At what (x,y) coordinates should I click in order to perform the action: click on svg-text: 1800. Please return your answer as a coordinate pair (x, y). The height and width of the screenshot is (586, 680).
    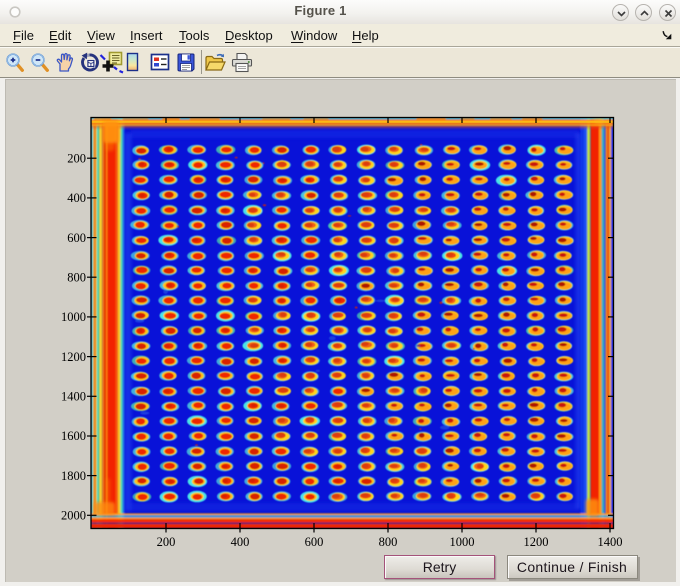
    Looking at the image, I should click on (73, 476).